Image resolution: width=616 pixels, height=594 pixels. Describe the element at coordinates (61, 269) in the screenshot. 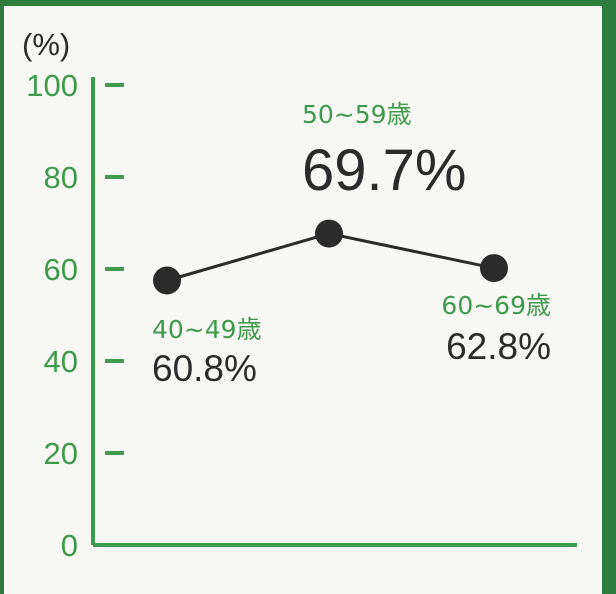

I see `y-tick-label: 60` at that location.